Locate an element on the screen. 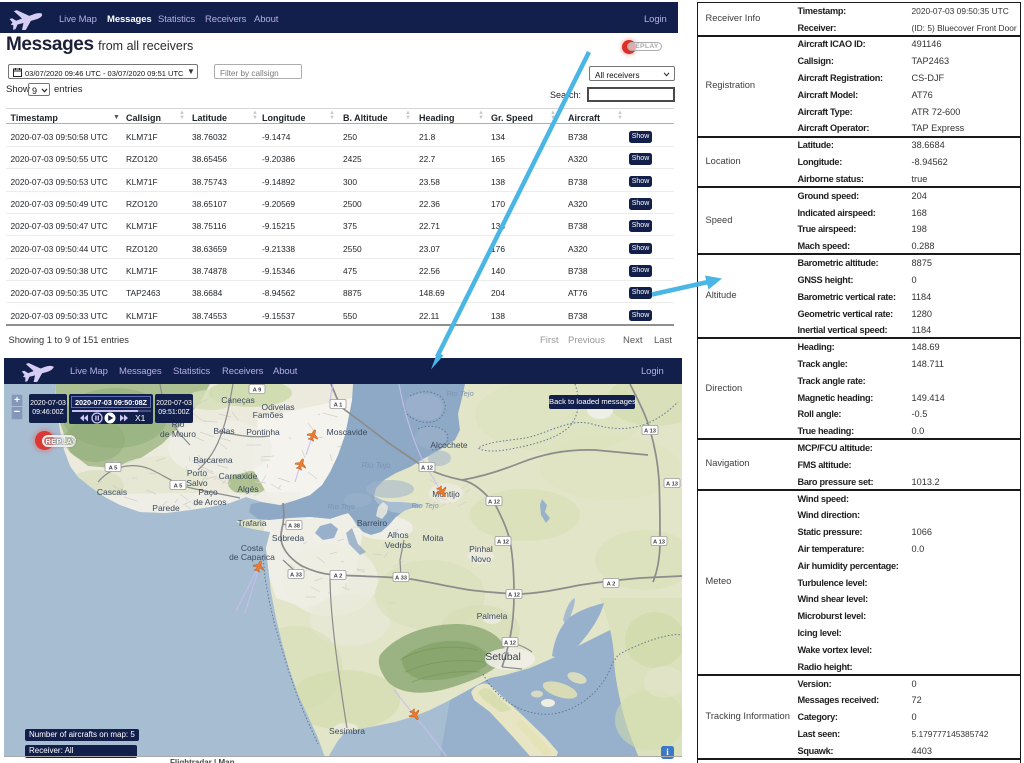 The image size is (1024, 763). svg-text: Sesimbra is located at coordinates (347, 731).